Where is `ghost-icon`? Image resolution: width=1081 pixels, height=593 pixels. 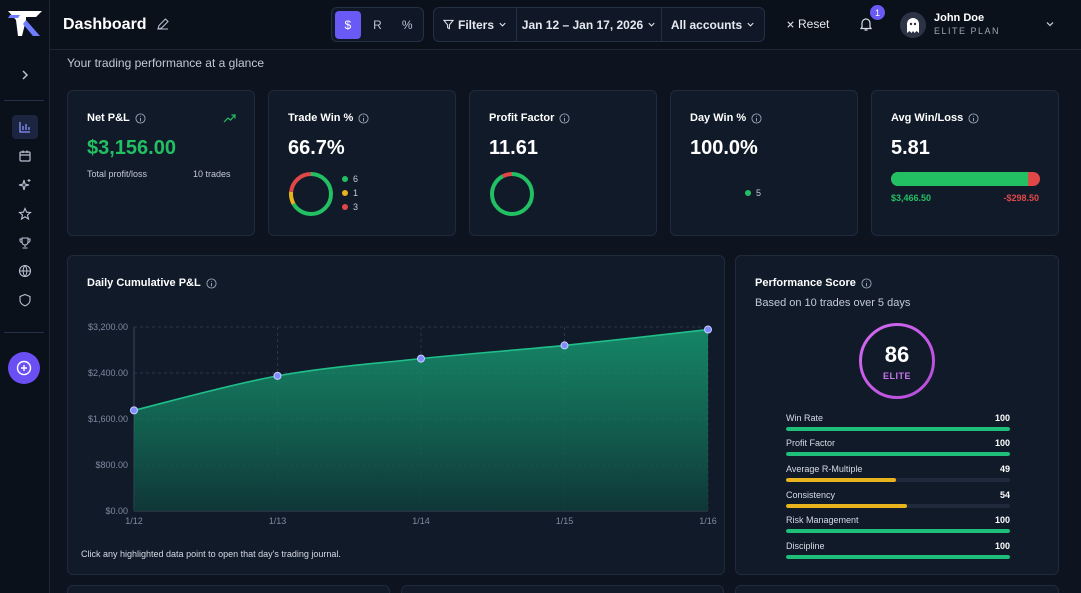
ghost-icon is located at coordinates (913, 25).